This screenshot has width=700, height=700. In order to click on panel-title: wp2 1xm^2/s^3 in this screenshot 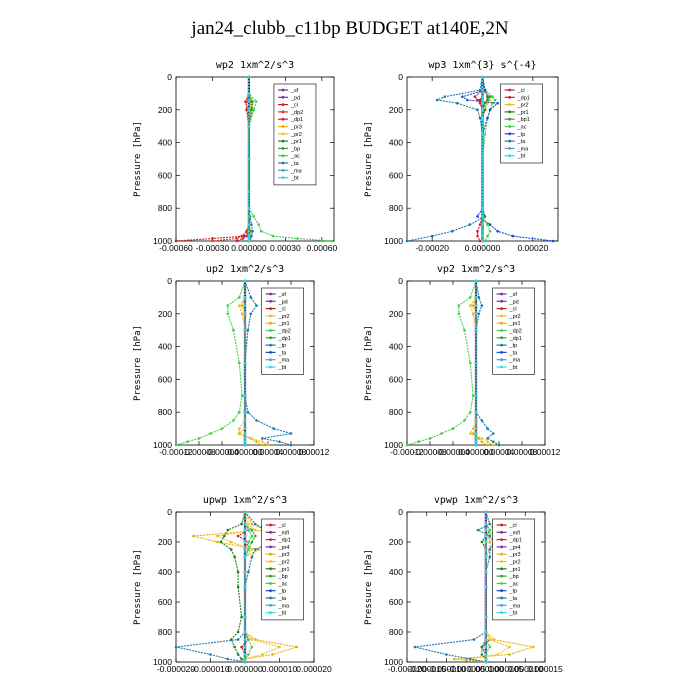, I will do `click(255, 65)`.